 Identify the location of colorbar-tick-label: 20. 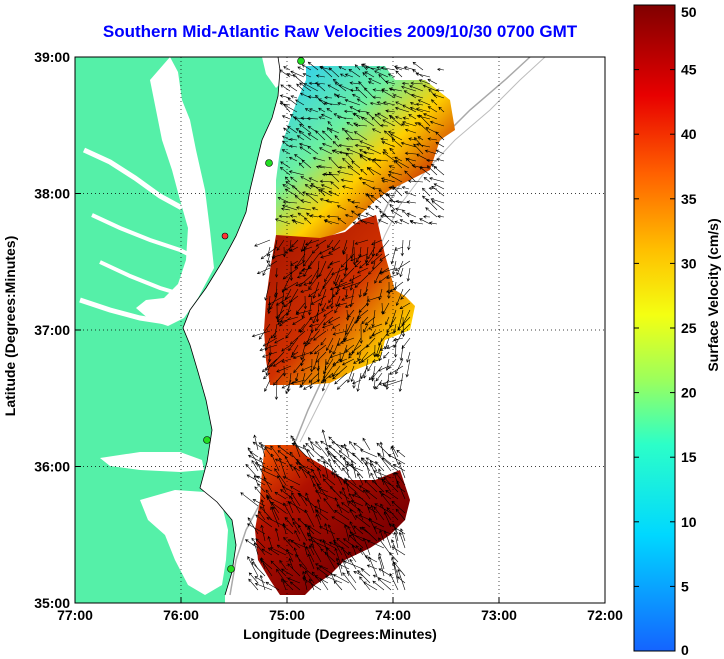
(689, 393).